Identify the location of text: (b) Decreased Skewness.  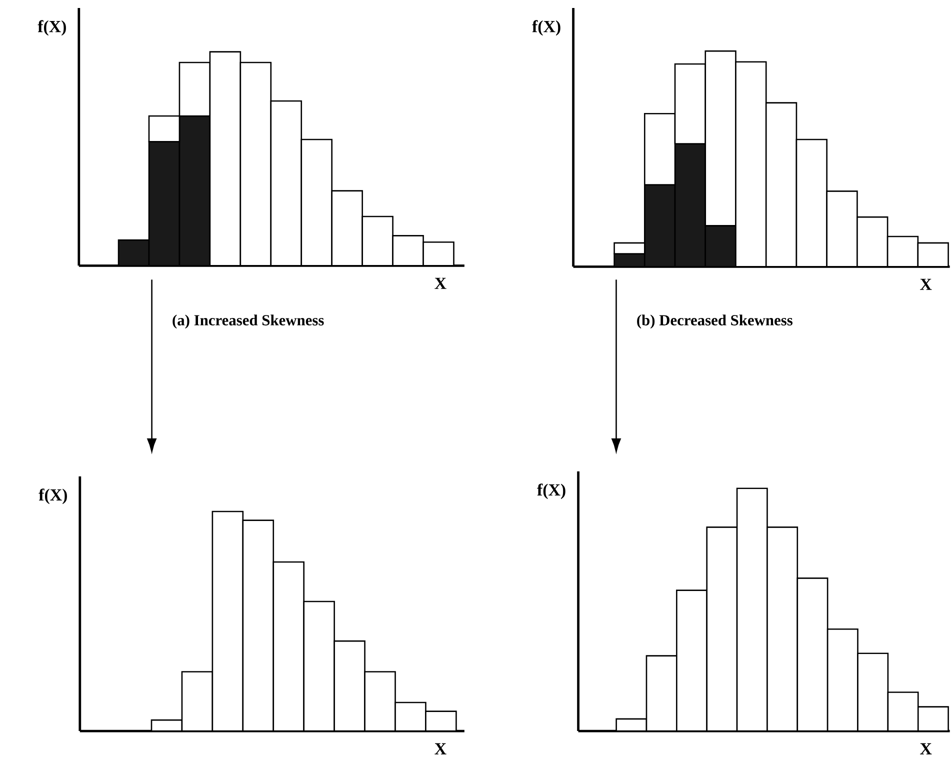
(714, 321).